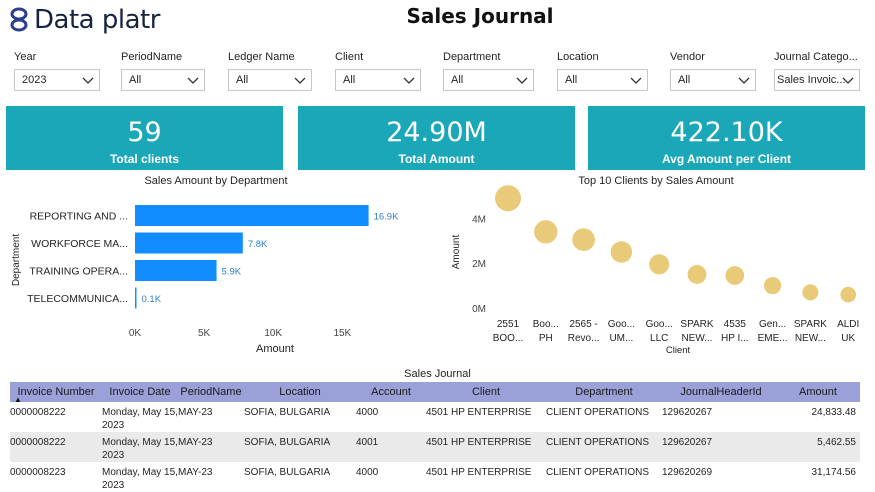 This screenshot has height=492, width=875. Describe the element at coordinates (152, 299) in the screenshot. I see `data-label: 0.1K` at that location.